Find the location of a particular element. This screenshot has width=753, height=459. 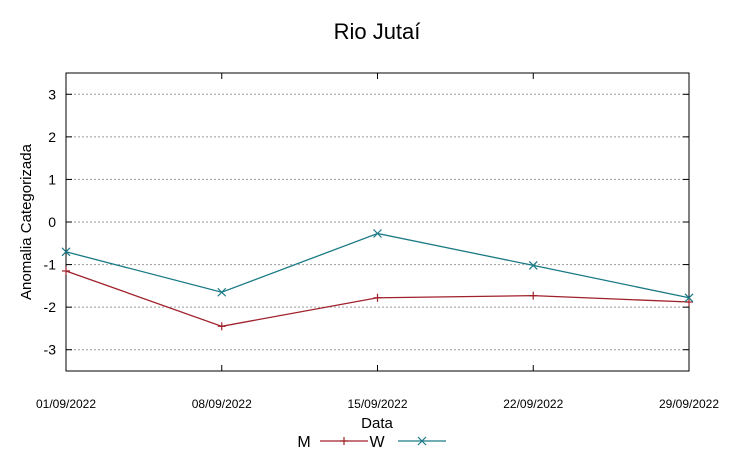

legend-marker-w is located at coordinates (422, 441).